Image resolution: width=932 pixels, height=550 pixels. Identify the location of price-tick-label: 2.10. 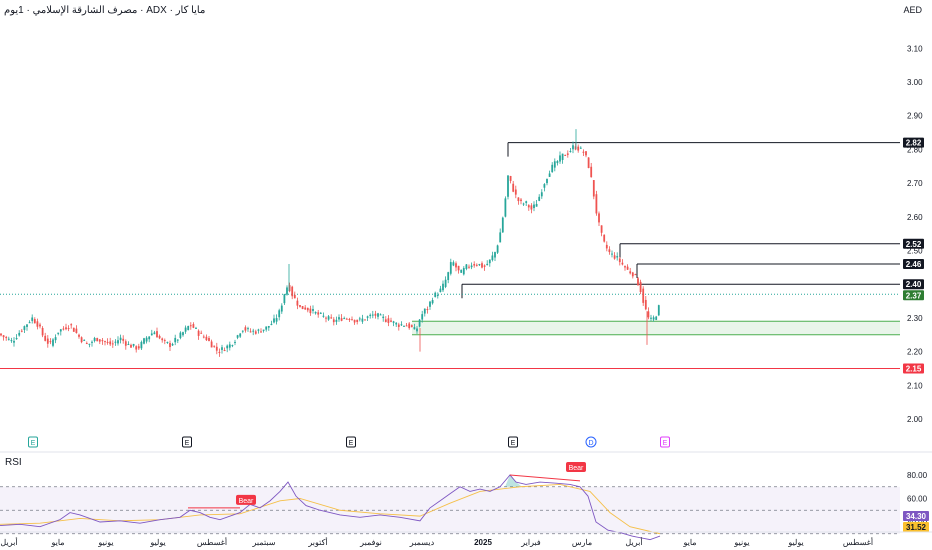
(915, 385).